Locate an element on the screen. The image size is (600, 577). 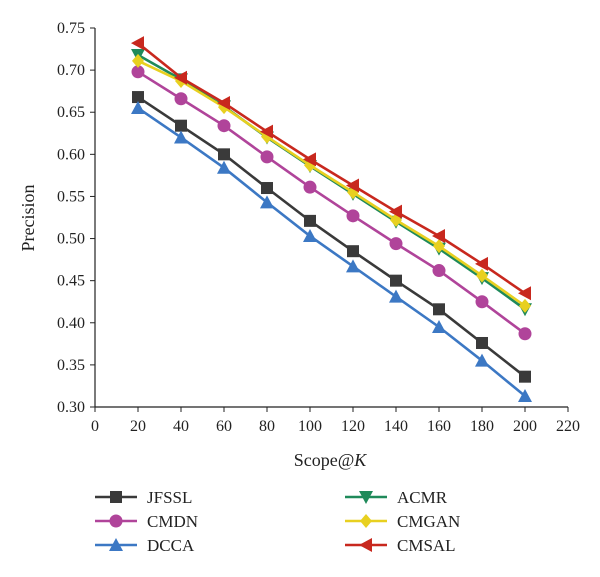
legend-marker-dcca is located at coordinates (116, 544).